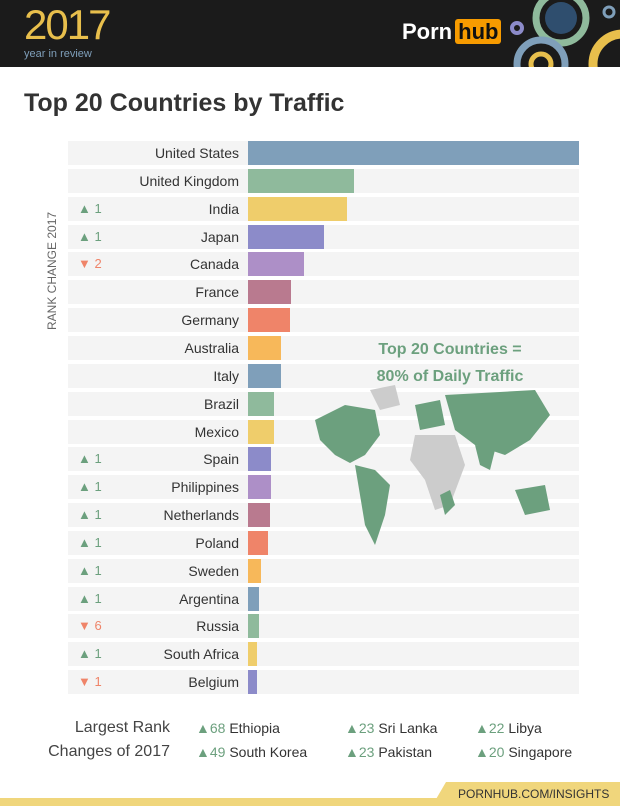 The image size is (620, 806). What do you see at coordinates (323, 487) in the screenshot?
I see `bar-row: ▲ 1 Philippines` at bounding box center [323, 487].